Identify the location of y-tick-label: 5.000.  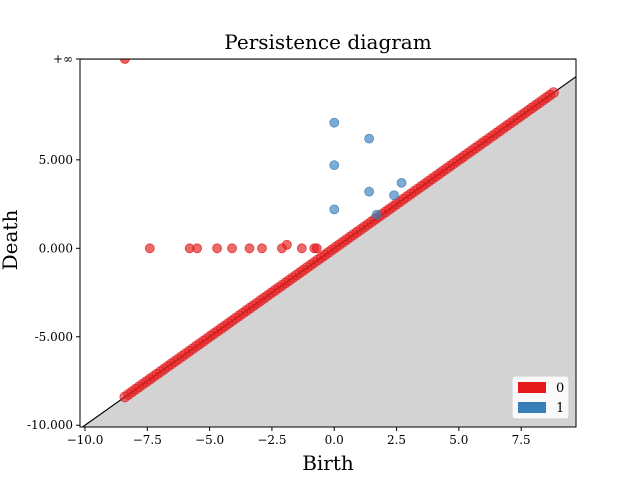
(56, 160).